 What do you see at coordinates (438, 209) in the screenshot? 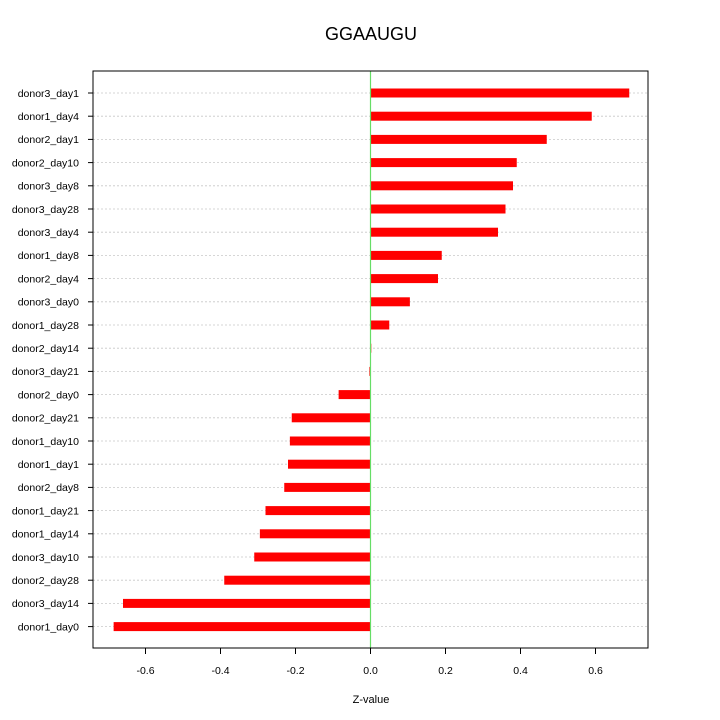
I see `bar-donor3_day28` at bounding box center [438, 209].